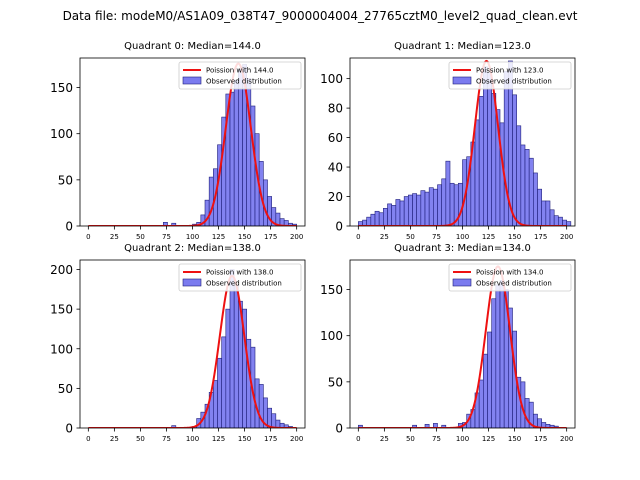 Image resolution: width=640 pixels, height=480 pixels. What do you see at coordinates (61, 270) in the screenshot?
I see `y-tick-label: 200` at bounding box center [61, 270].